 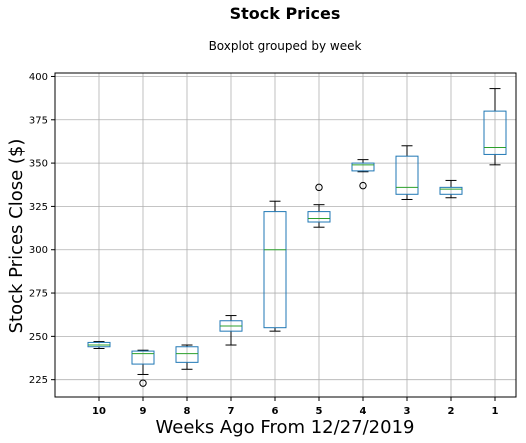 What do you see at coordinates (38, 77) in the screenshot?
I see `y-tick-label: 400` at bounding box center [38, 77].